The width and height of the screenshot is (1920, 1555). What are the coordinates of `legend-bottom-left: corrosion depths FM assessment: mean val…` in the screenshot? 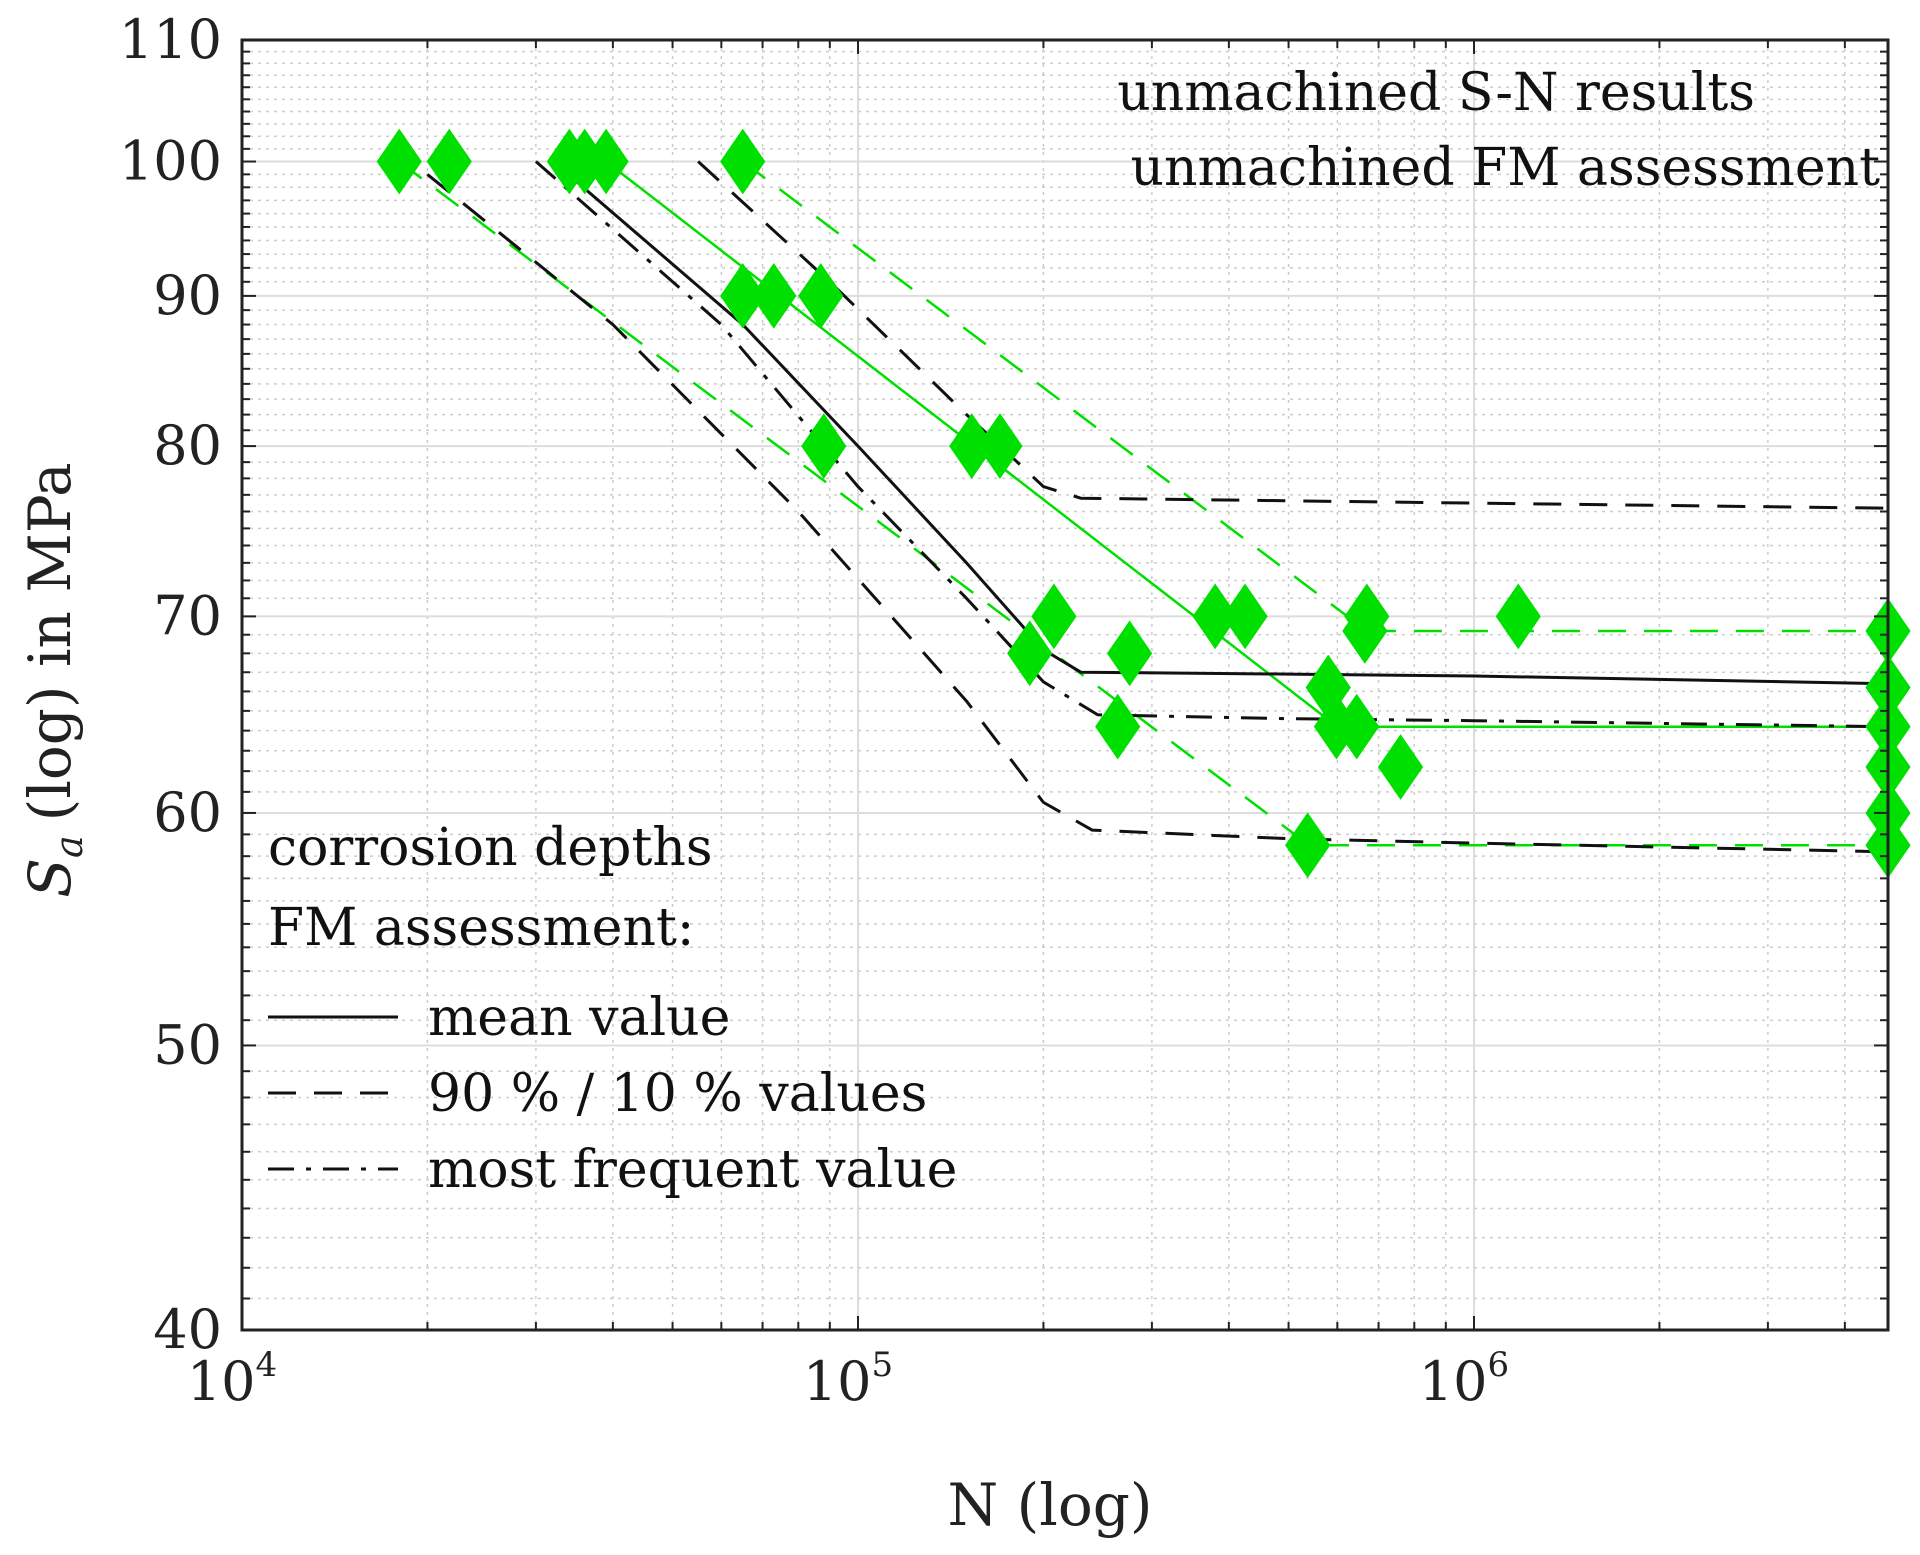 It's located at (612, 1009).